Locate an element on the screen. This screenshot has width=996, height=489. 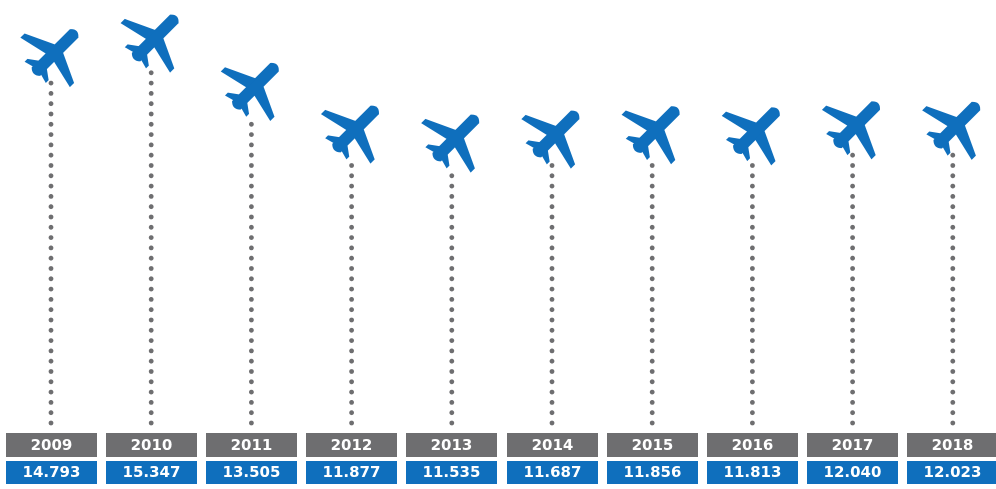
value-label: 11.535 is located at coordinates (451, 472).